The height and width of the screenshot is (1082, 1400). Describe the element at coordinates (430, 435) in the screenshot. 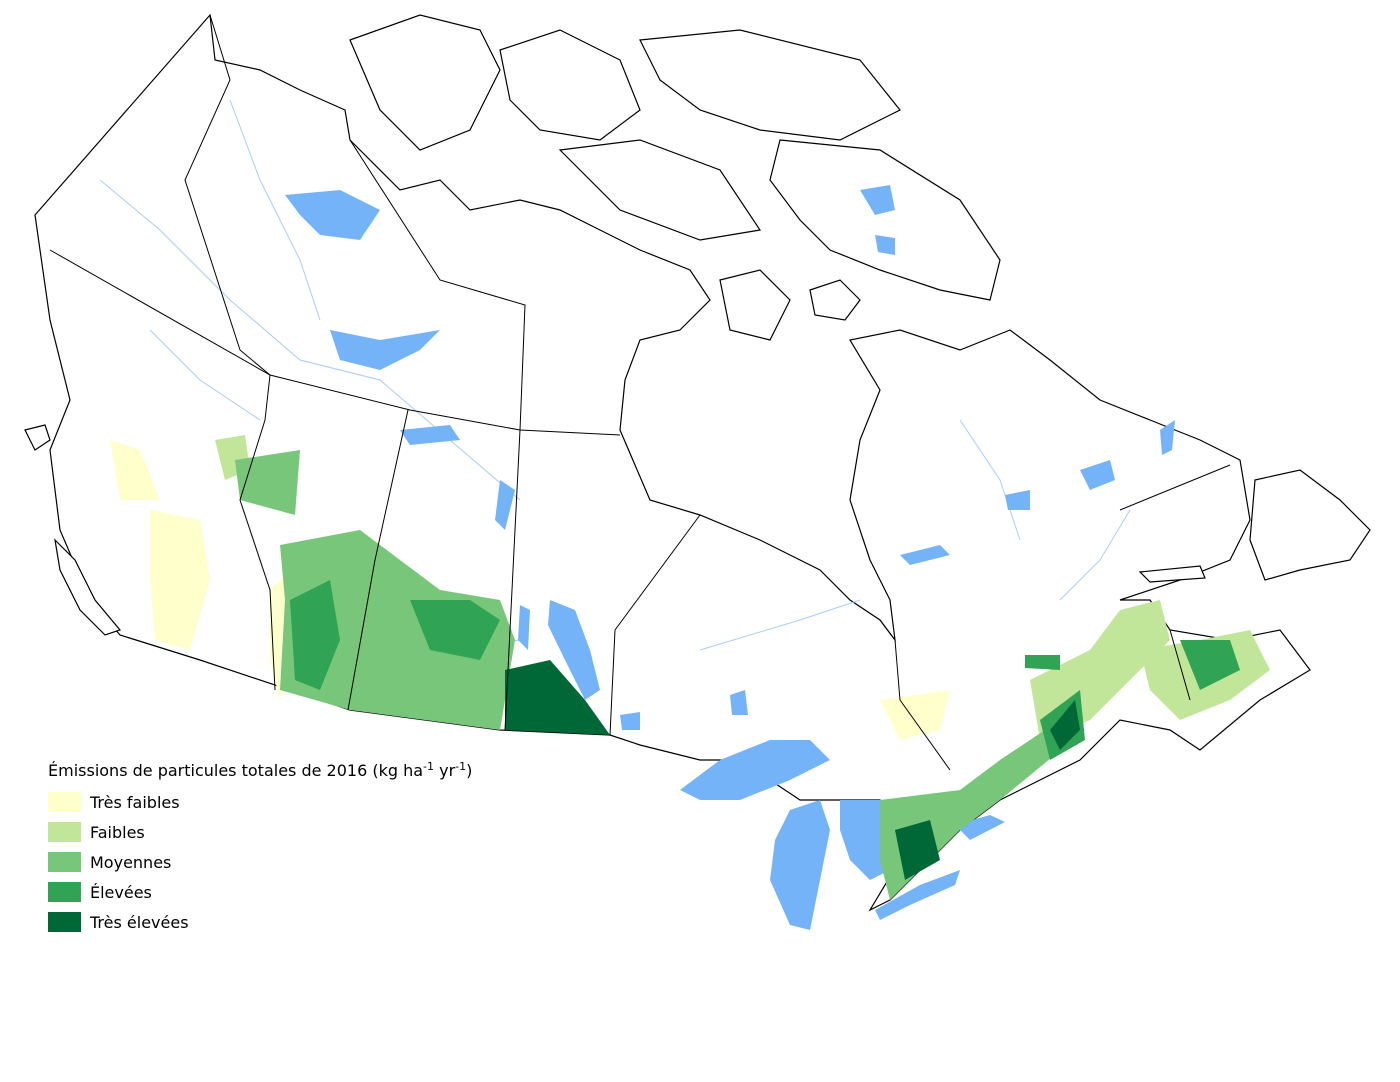

I see `lake-athabasca` at that location.